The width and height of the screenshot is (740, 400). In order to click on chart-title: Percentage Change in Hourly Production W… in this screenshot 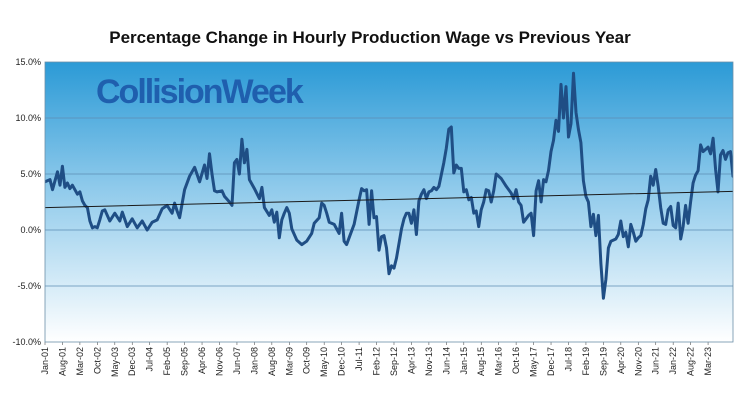, I will do `click(370, 37)`.